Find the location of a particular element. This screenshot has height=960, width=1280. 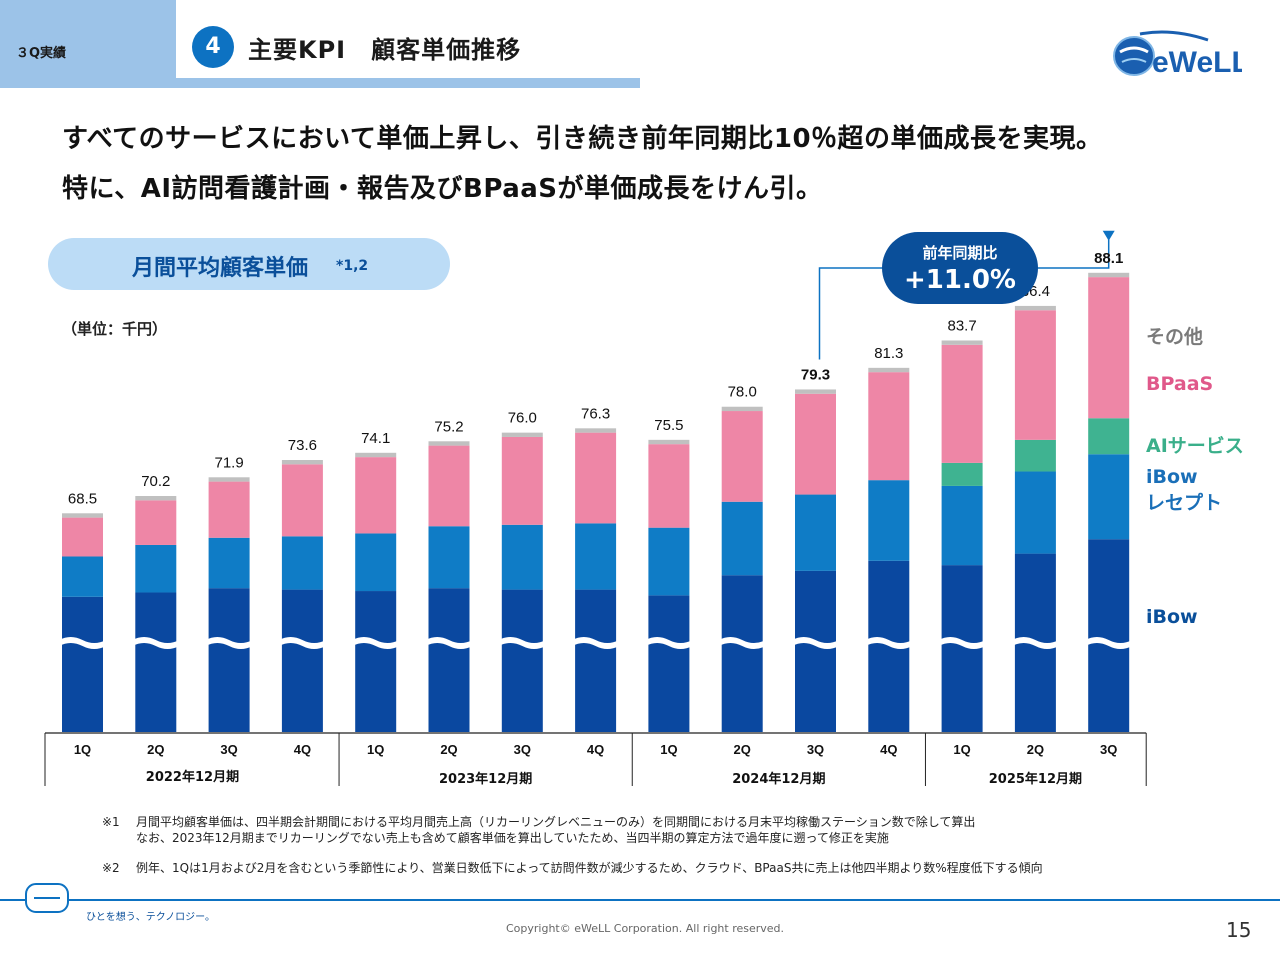

section-number-badge: 4 is located at coordinates (213, 47).